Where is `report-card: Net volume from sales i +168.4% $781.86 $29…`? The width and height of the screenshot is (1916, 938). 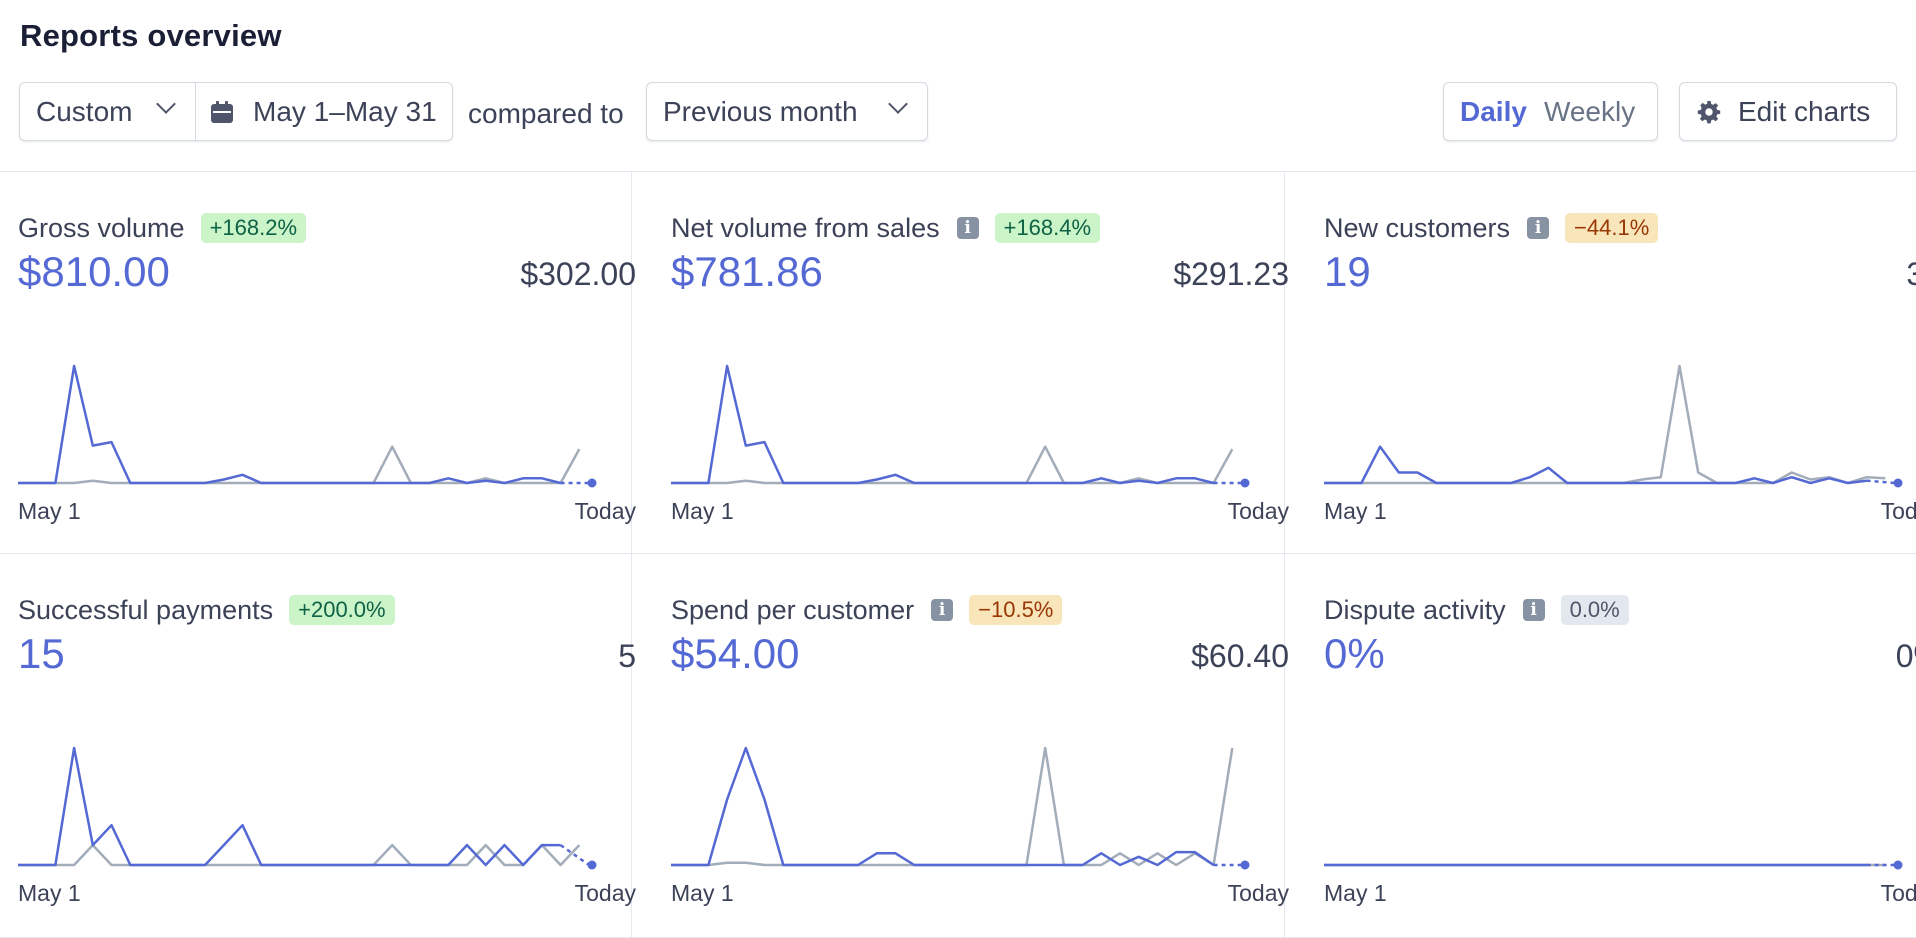
report-card: Net volume from sales i +168.4% $781.86 $29… is located at coordinates (979, 363).